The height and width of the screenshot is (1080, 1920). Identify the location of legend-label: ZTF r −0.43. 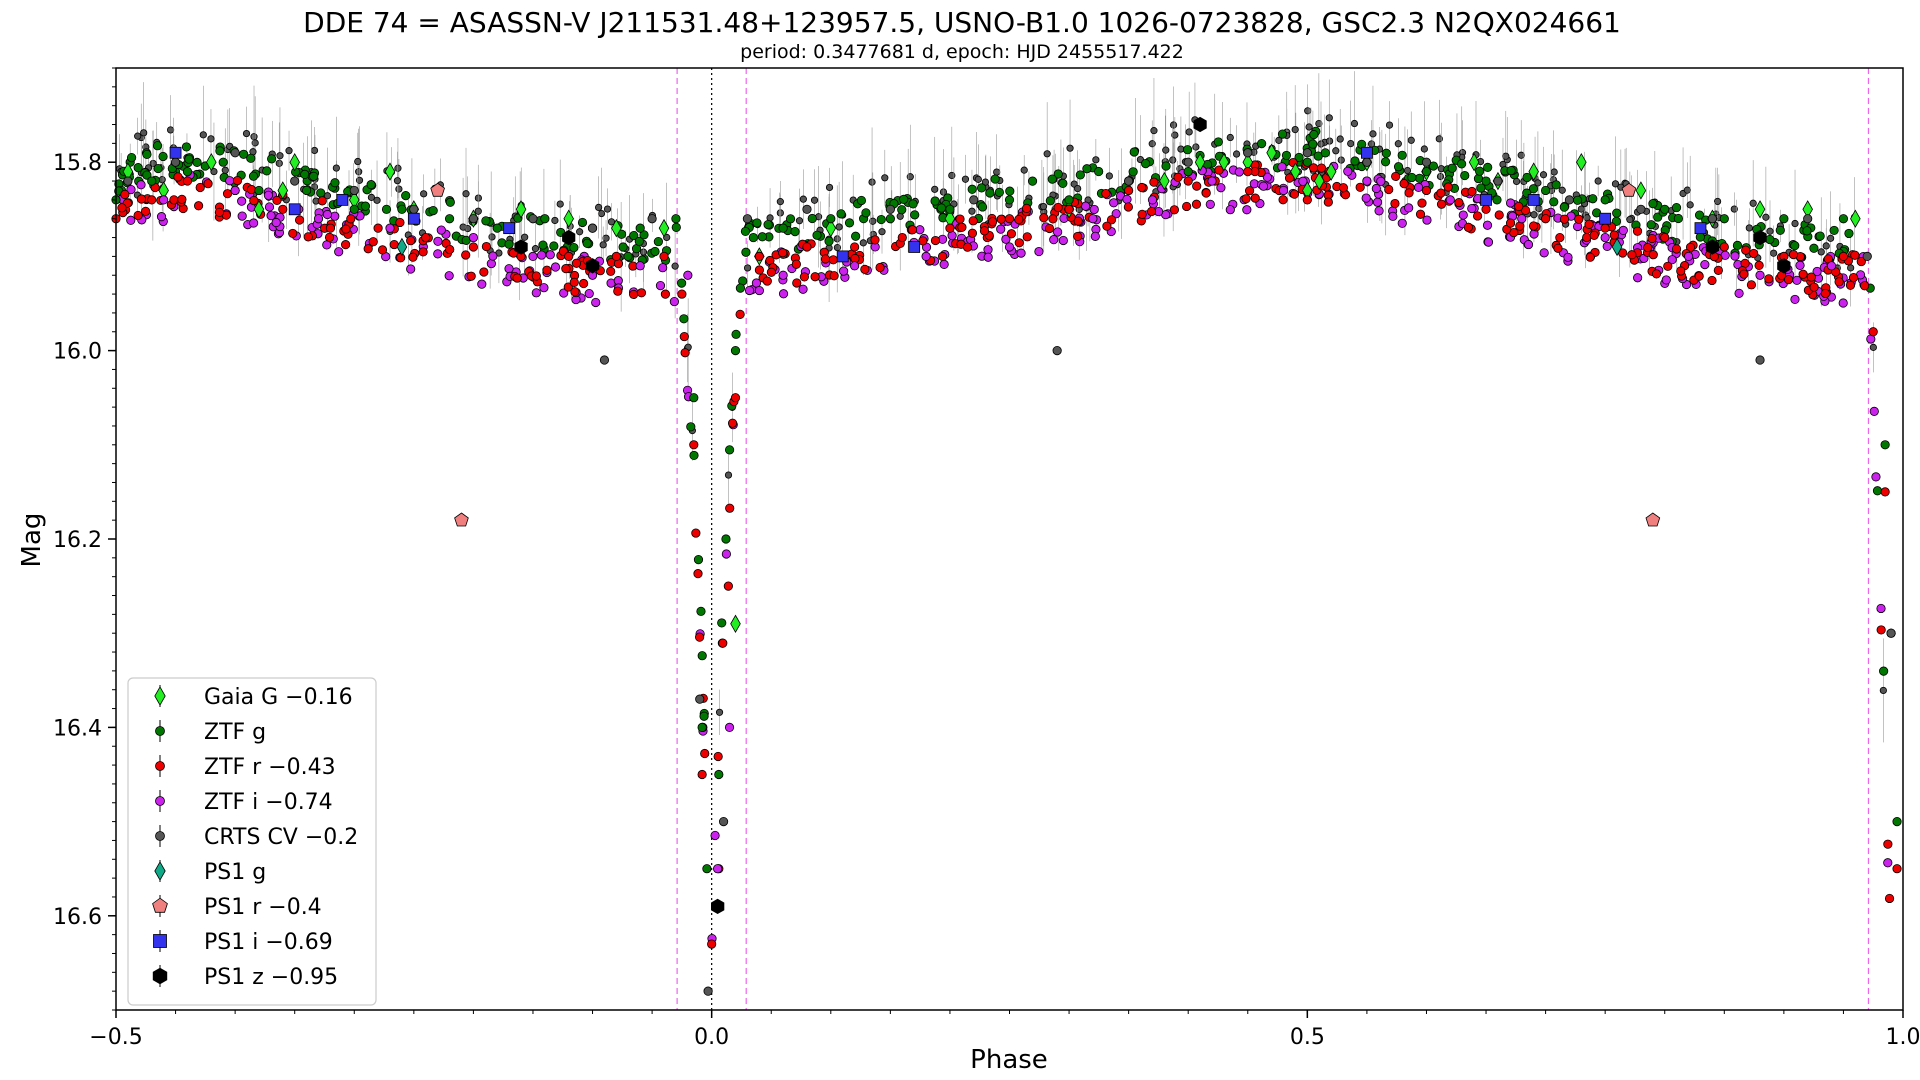
(270, 767).